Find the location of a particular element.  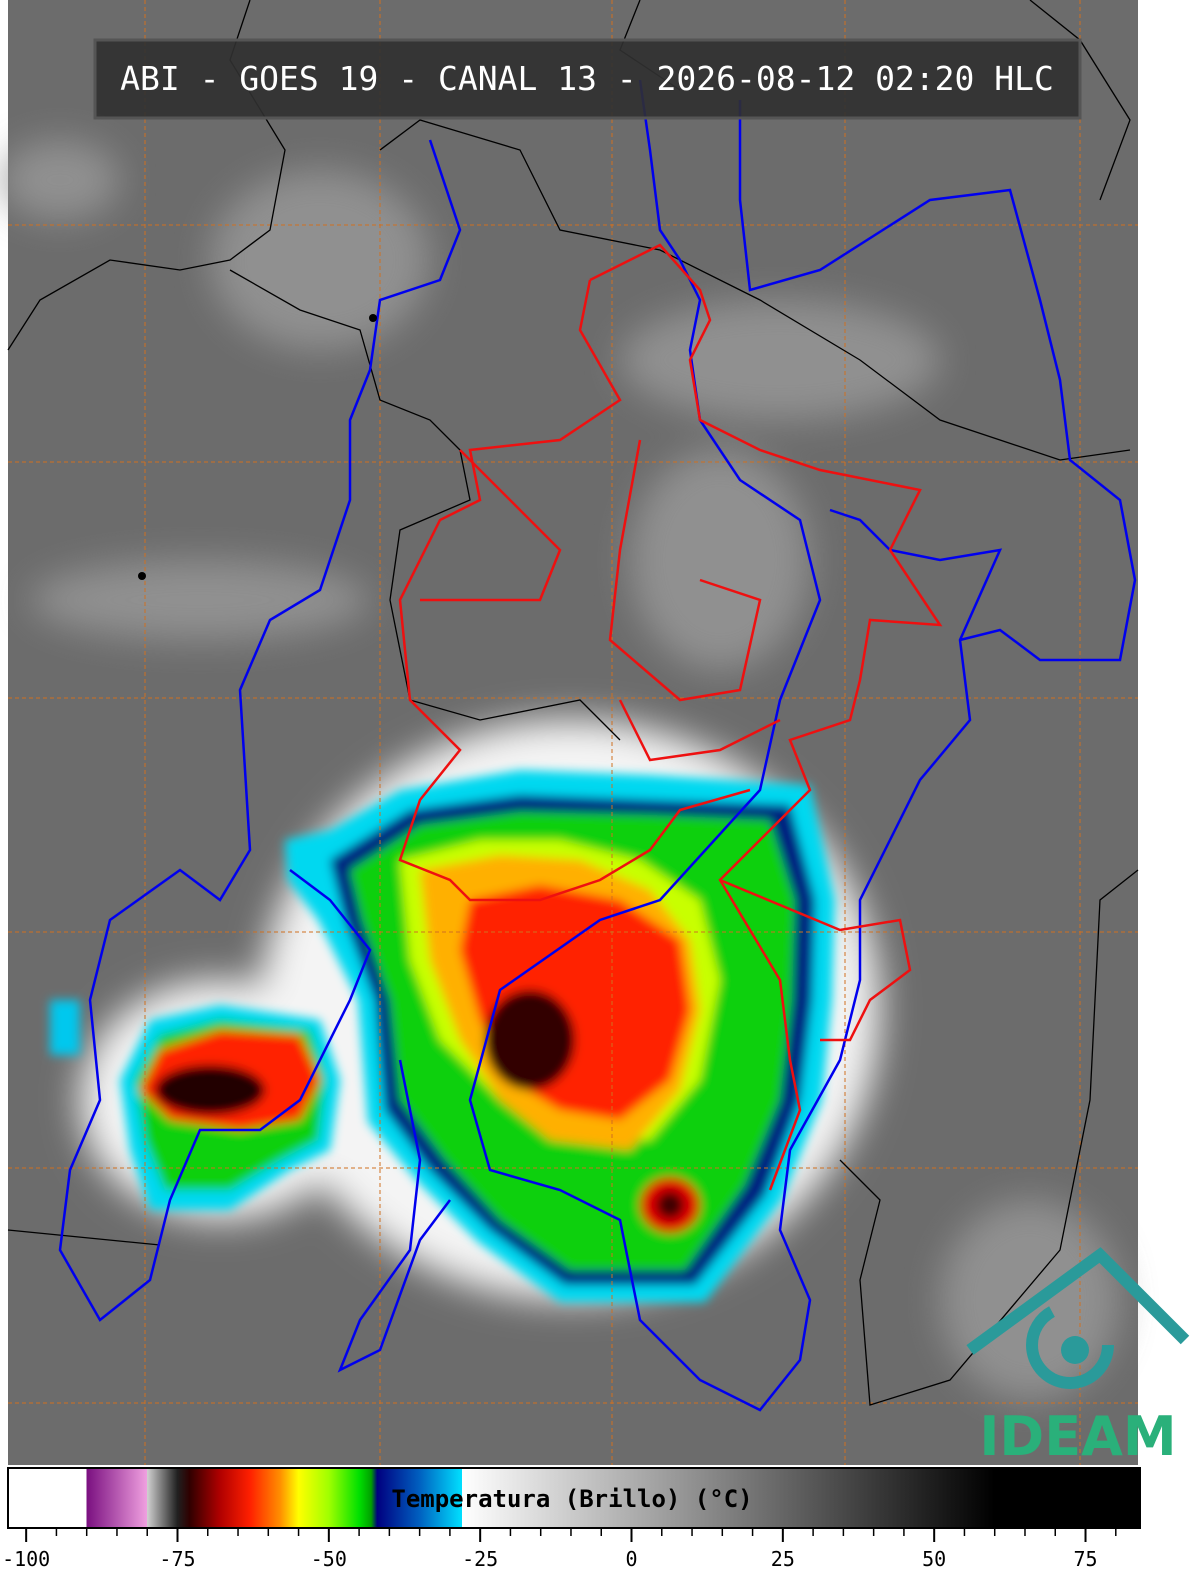

tick-label: 25 is located at coordinates (783, 1559).